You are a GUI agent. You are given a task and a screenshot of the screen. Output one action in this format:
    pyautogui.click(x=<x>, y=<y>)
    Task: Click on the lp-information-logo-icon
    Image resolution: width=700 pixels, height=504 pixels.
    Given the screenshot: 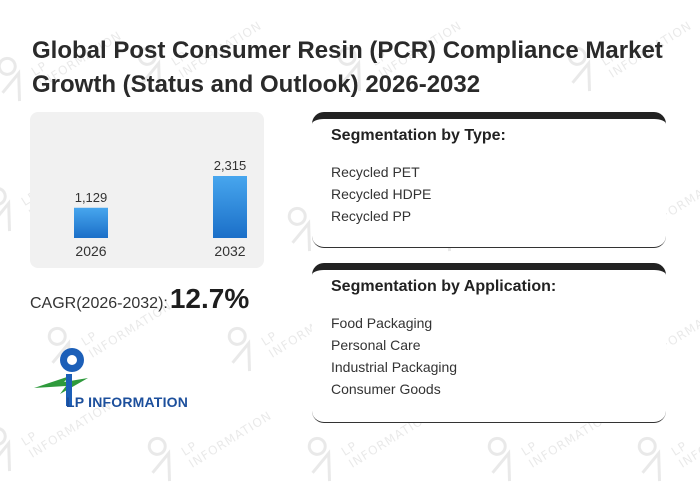 What is the action you would take?
    pyautogui.click(x=61, y=377)
    